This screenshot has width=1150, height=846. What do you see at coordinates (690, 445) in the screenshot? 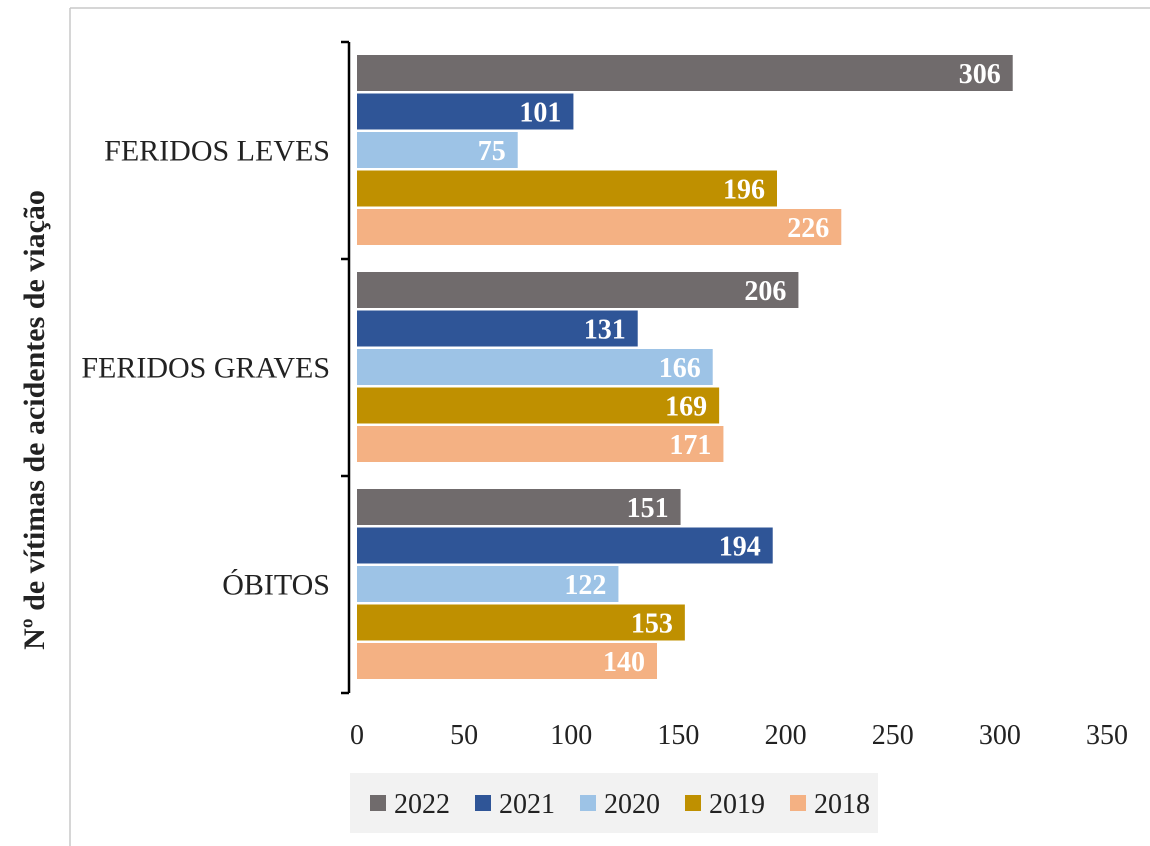
I see `data-label-2018: 171` at bounding box center [690, 445].